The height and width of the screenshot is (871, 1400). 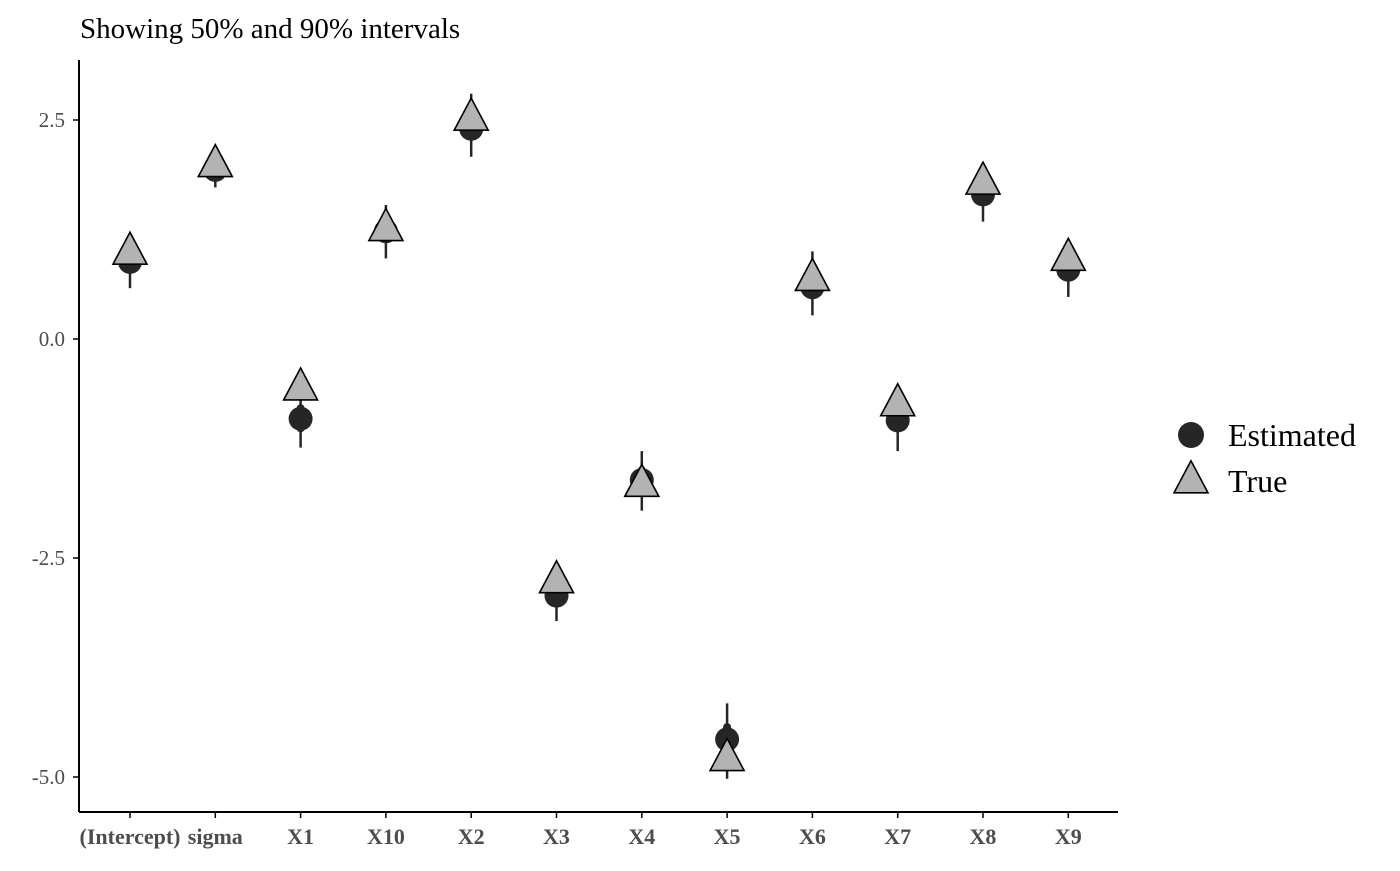 What do you see at coordinates (48, 558) in the screenshot?
I see `y-tick-label: -2.5` at bounding box center [48, 558].